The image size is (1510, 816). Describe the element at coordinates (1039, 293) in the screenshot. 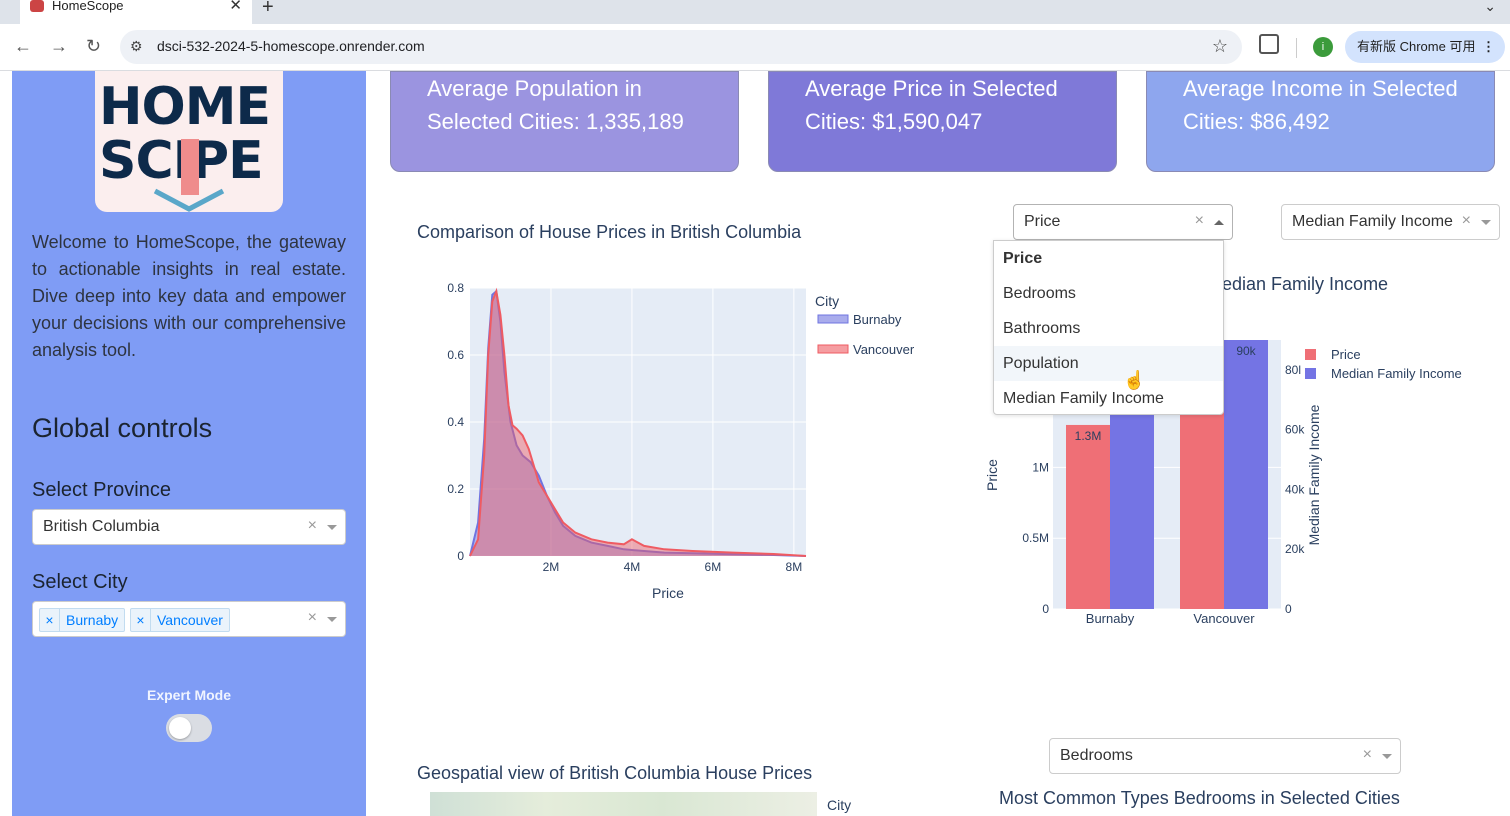

I see `menu-option-bedrooms: Bedrooms` at that location.